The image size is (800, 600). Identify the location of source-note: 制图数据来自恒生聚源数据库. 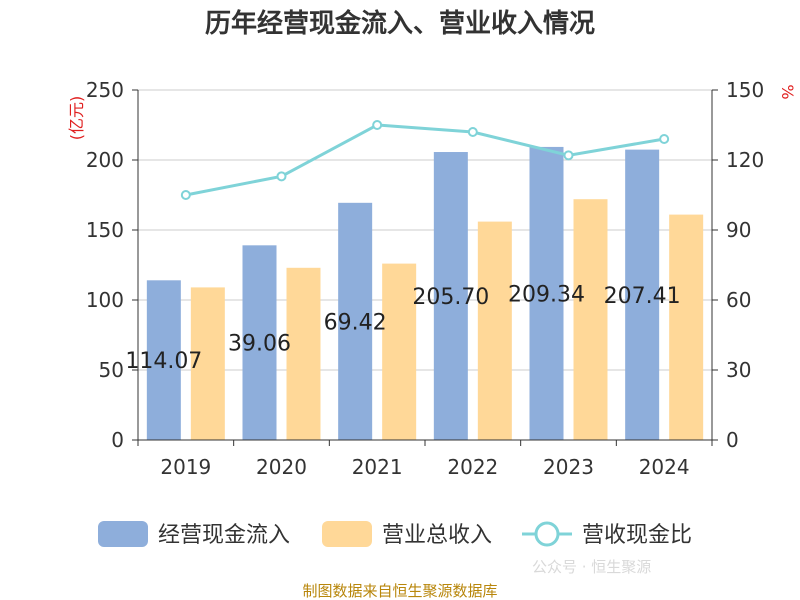
(399, 591).